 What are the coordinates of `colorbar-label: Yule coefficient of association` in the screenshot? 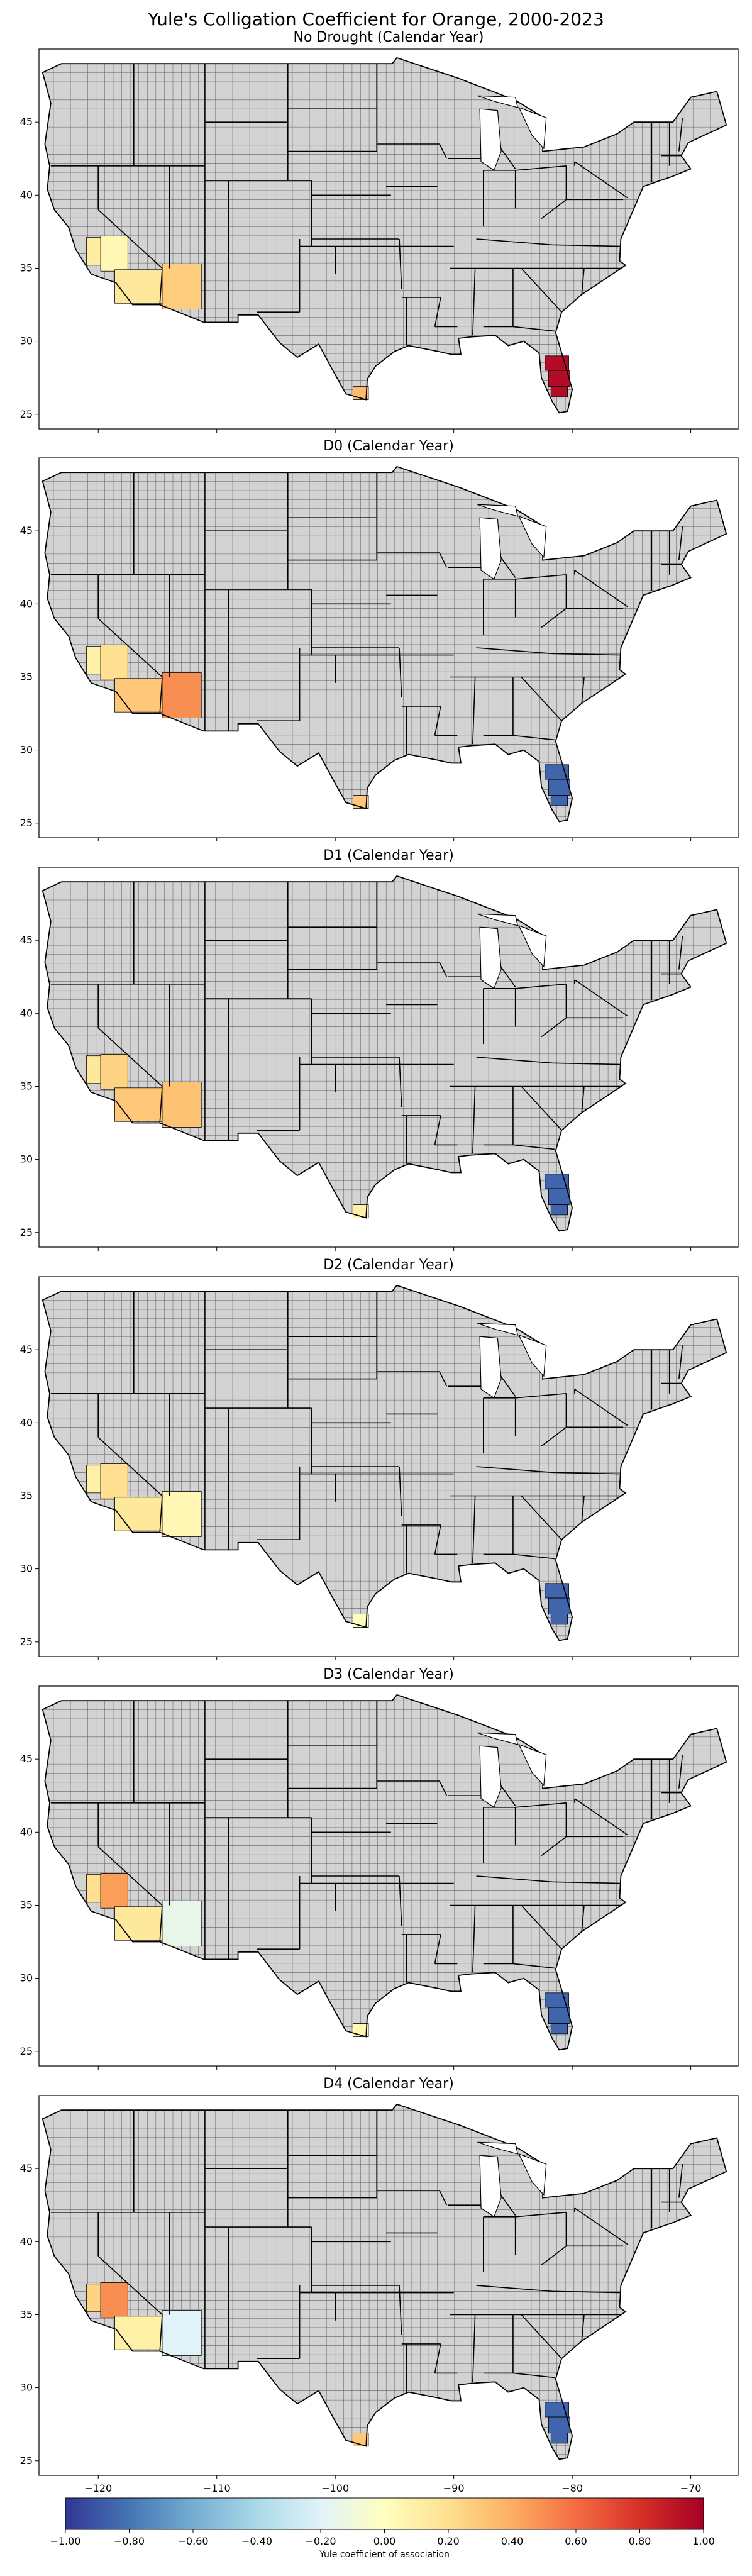 It's located at (385, 2555).